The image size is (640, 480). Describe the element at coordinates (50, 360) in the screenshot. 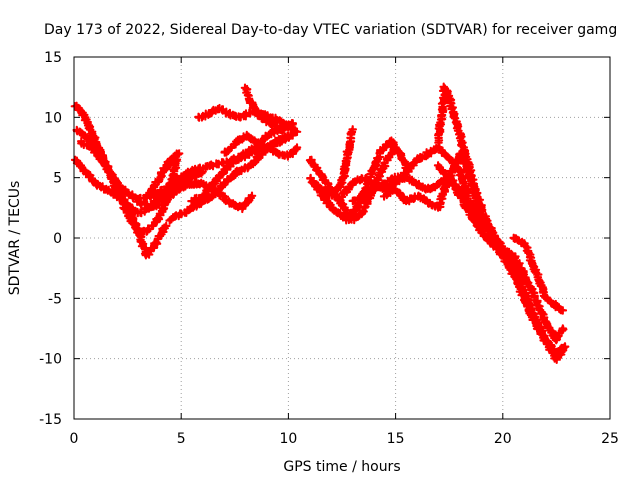

I see `y-tick-label: -10` at that location.